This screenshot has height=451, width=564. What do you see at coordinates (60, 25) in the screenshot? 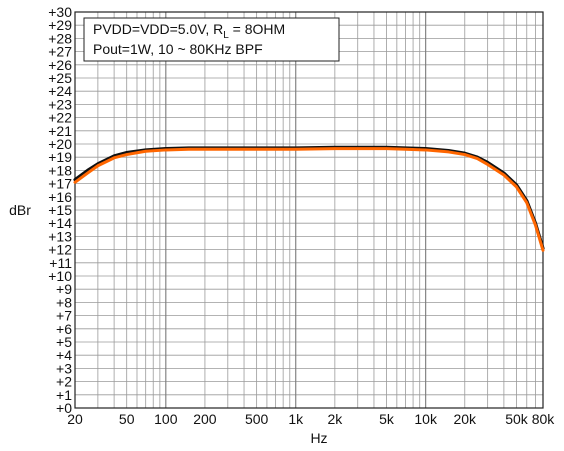
I see `y-tick-label: +29` at bounding box center [60, 25].